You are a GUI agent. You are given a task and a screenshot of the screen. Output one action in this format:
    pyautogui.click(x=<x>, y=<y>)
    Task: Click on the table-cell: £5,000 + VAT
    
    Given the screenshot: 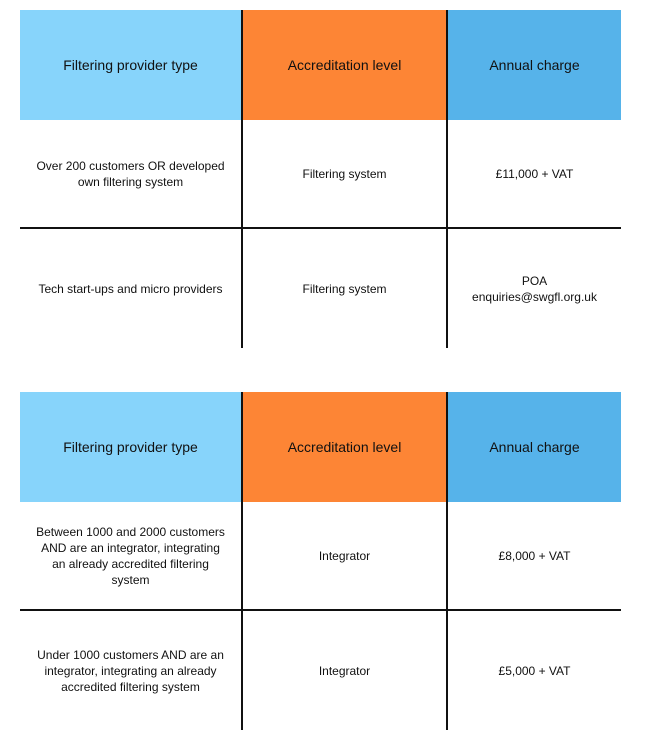 What is the action you would take?
    pyautogui.click(x=534, y=670)
    